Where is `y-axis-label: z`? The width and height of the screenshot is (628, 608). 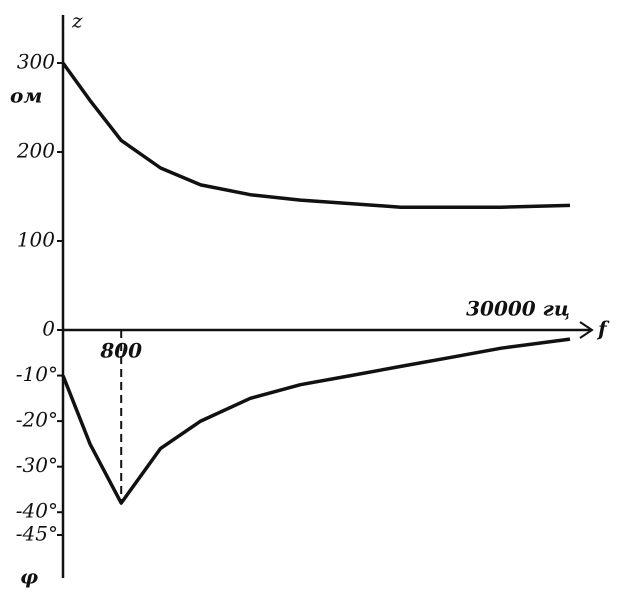 y-axis-label: z is located at coordinates (77, 21).